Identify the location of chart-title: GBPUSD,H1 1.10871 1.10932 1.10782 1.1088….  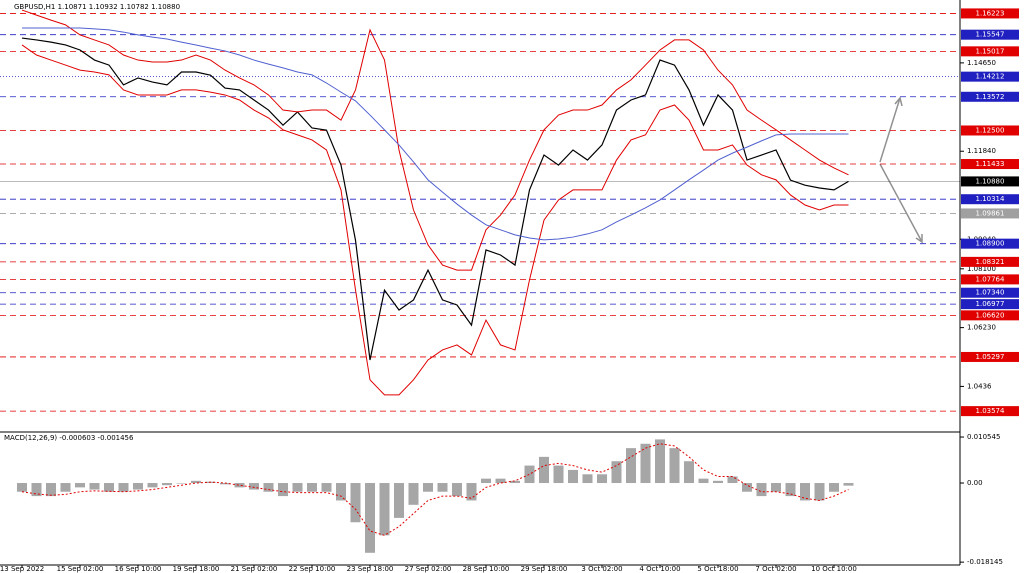
(97, 7).